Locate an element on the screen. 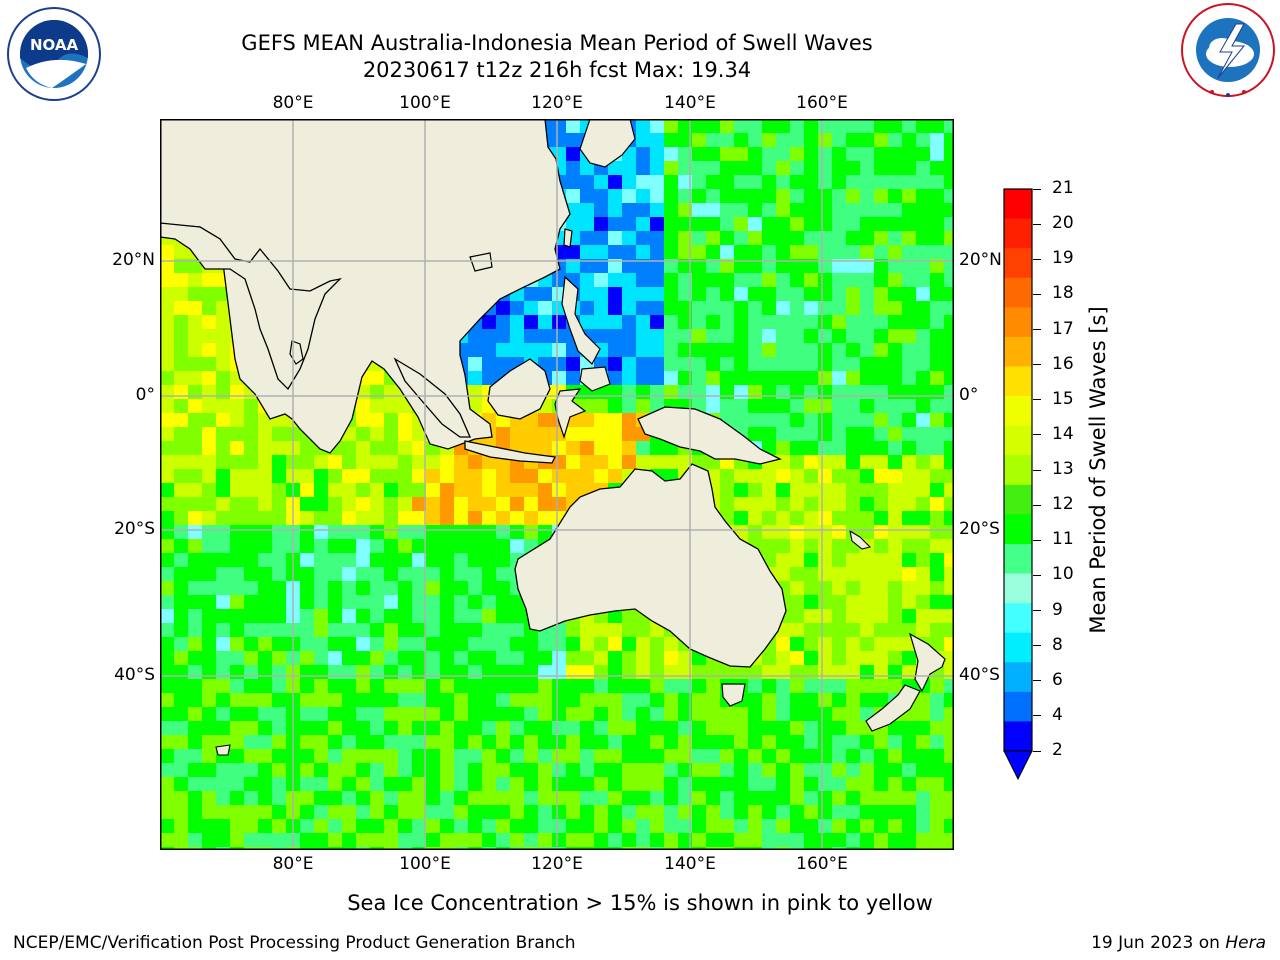  colorbar-tick-label: 2 is located at coordinates (1057, 750).